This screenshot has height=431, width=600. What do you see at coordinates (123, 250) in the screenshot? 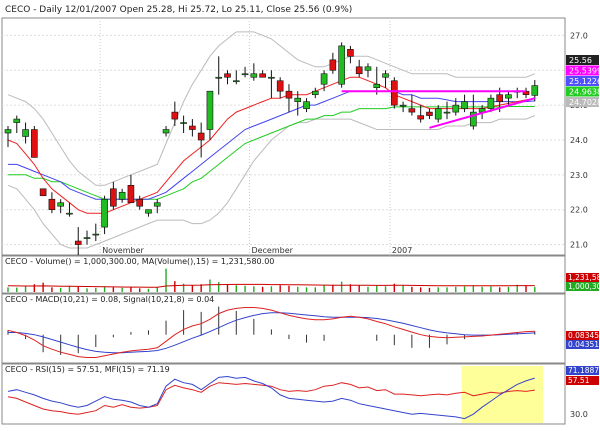
I see `month-label: November` at bounding box center [123, 250].